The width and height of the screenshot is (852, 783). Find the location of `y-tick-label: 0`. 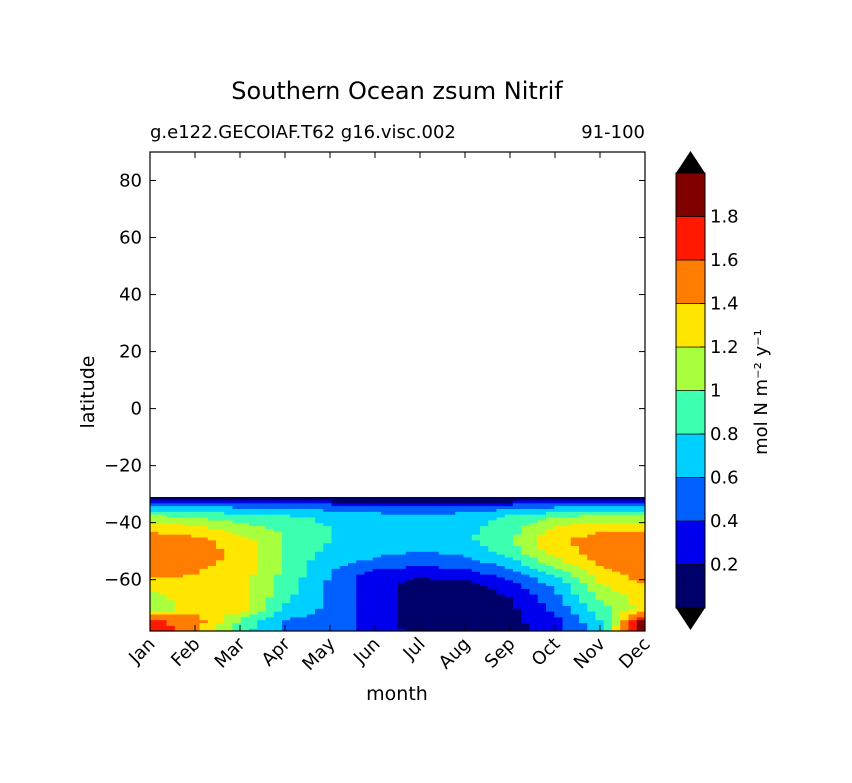

y-tick-label: 0 is located at coordinates (136, 409).